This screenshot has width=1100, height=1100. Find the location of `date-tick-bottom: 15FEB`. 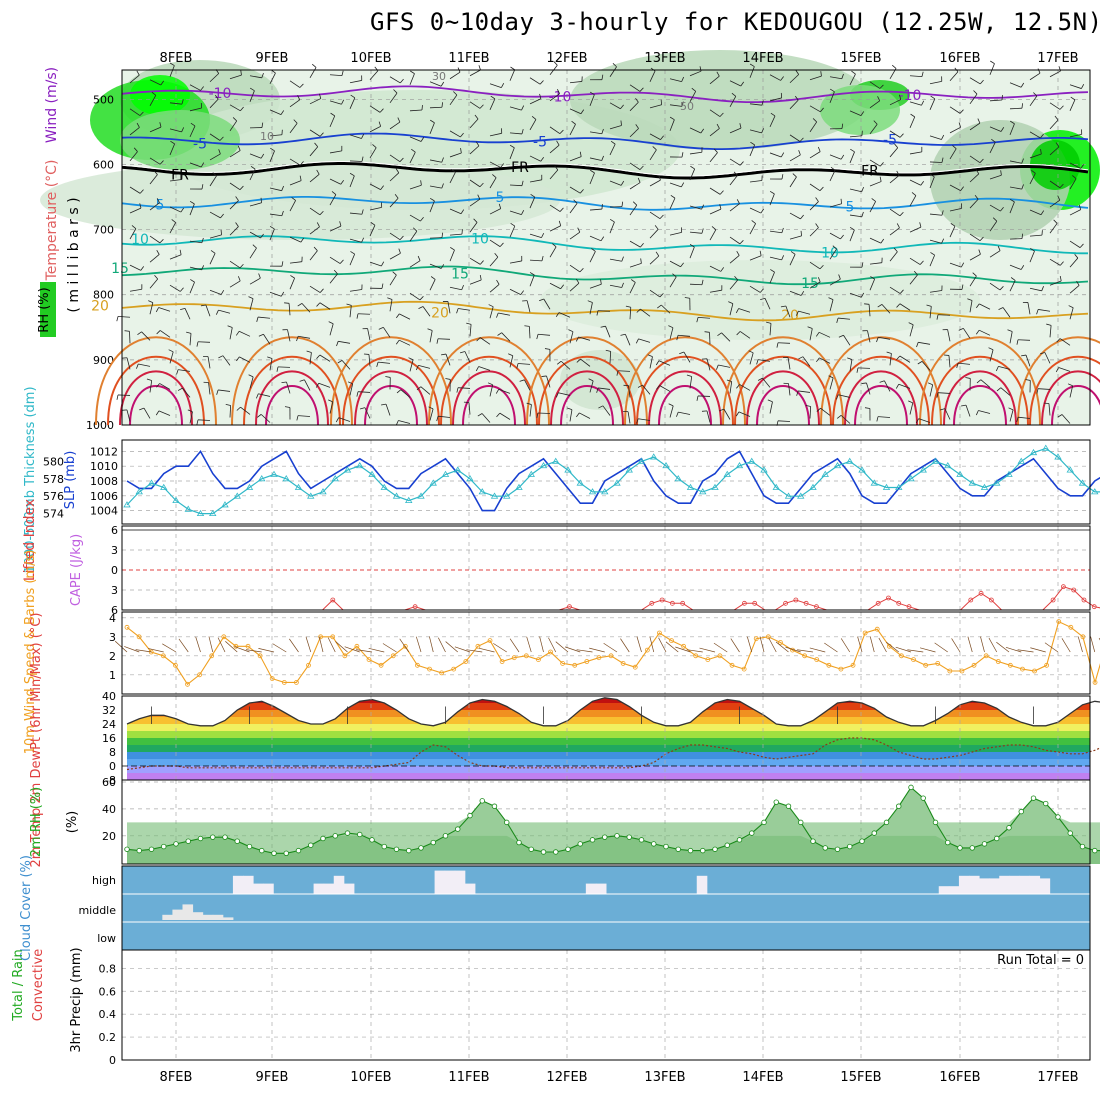

date-tick-bottom: 15FEB is located at coordinates (860, 1077).